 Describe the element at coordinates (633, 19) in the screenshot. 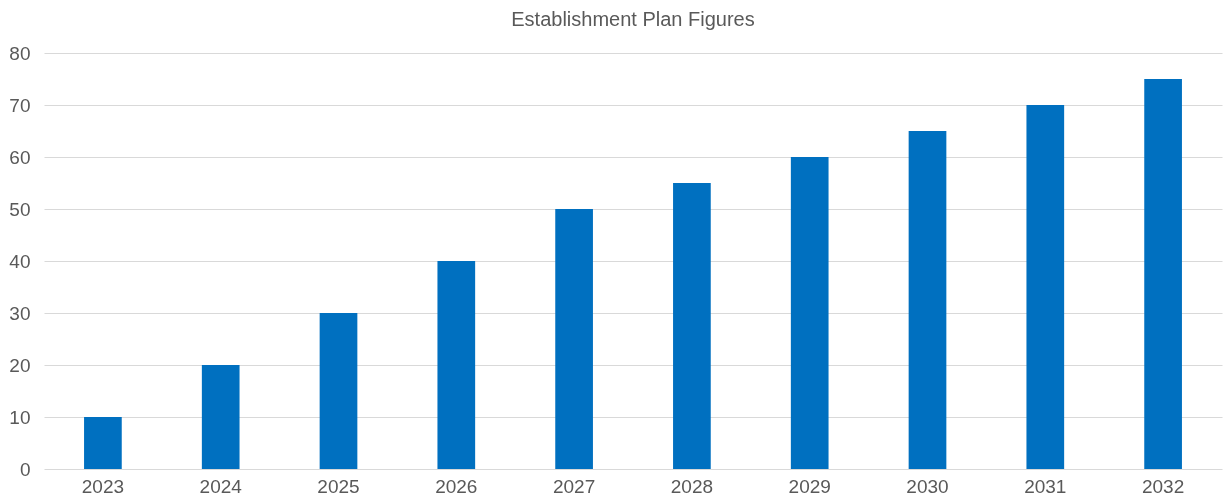

I see `chart-title: Establishment Plan Figures` at that location.